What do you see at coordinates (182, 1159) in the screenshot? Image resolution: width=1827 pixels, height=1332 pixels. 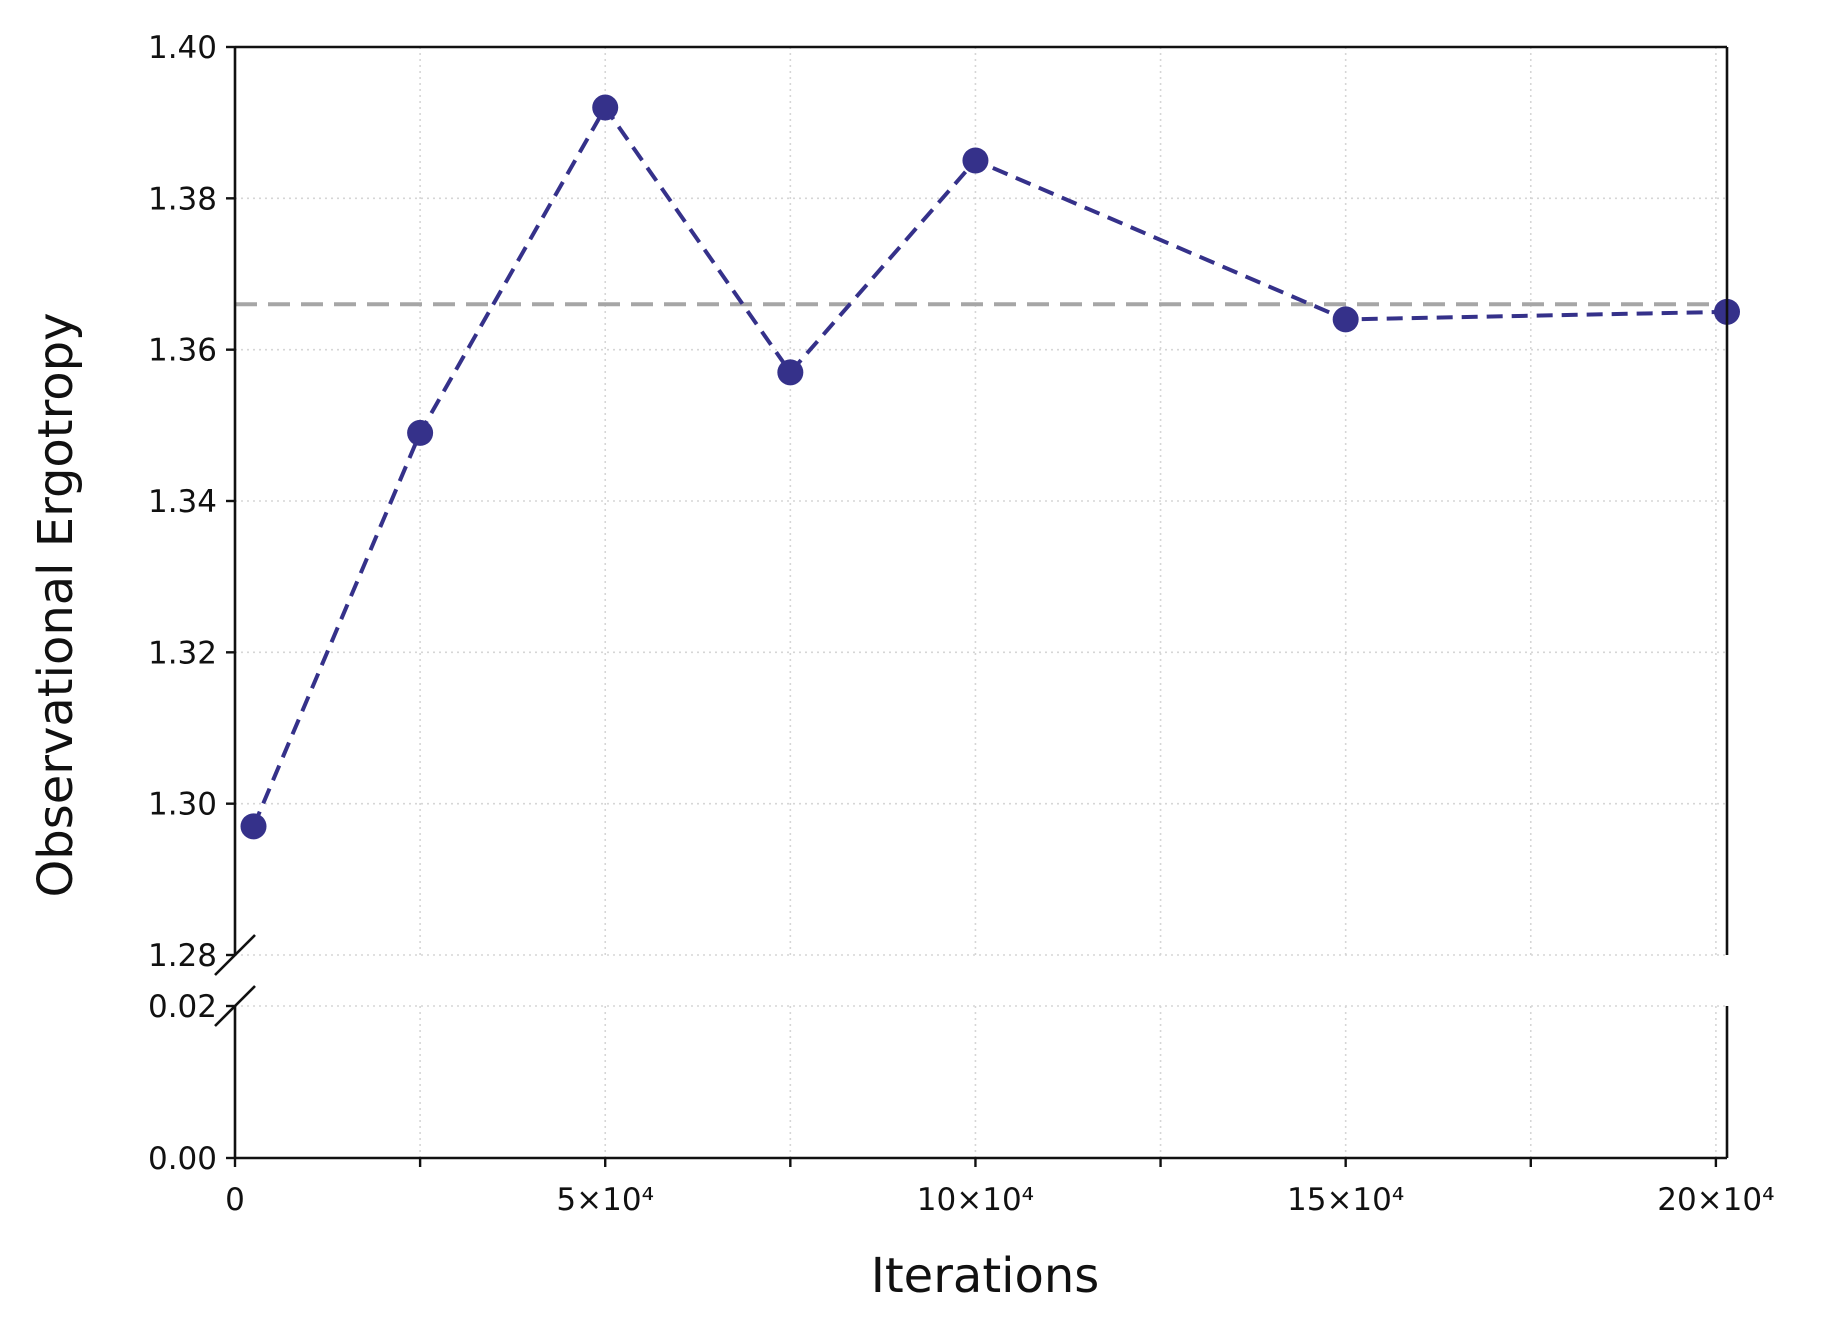 I see `y-tick-label: 0.00` at bounding box center [182, 1159].